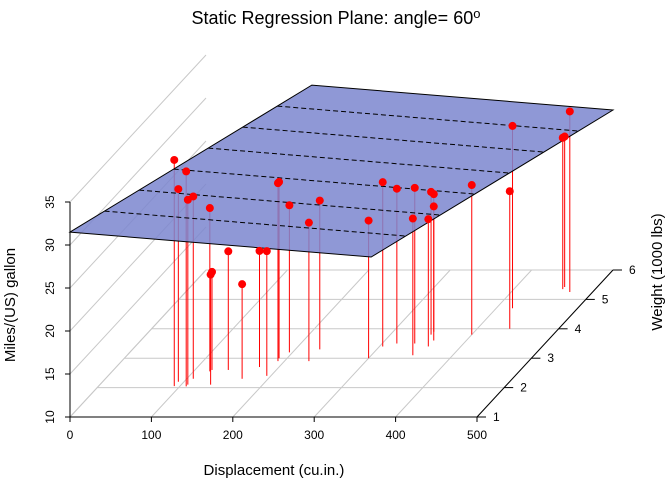 This screenshot has height=480, width=672. I want to click on chart-title: Static Regression Plane: angle= 60o, so click(336, 17).